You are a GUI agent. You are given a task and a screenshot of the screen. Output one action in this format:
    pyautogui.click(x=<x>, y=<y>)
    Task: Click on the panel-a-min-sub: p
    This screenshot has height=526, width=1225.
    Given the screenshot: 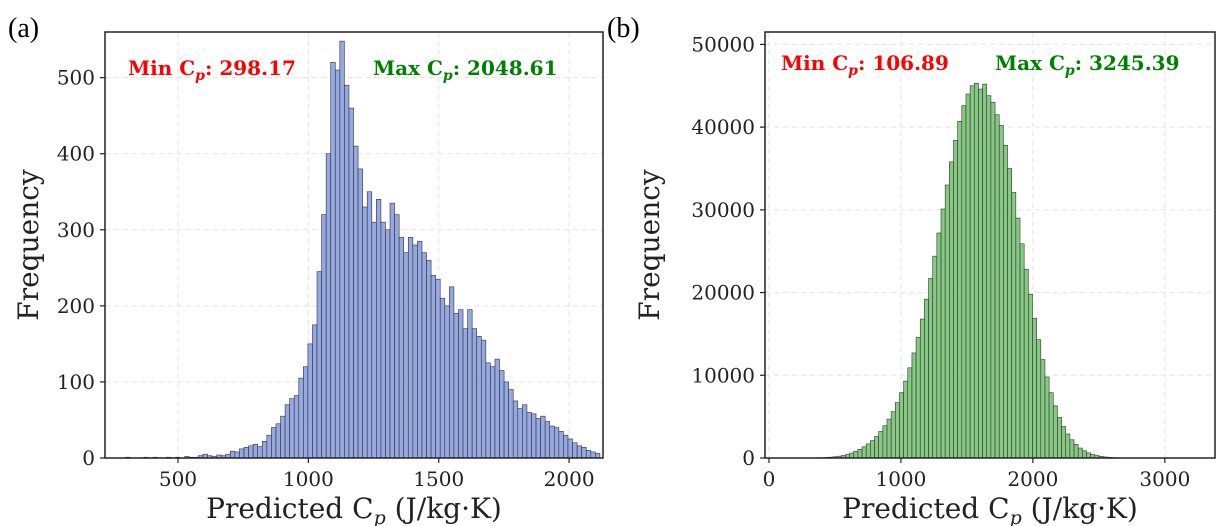 What is the action you would take?
    pyautogui.click(x=200, y=76)
    